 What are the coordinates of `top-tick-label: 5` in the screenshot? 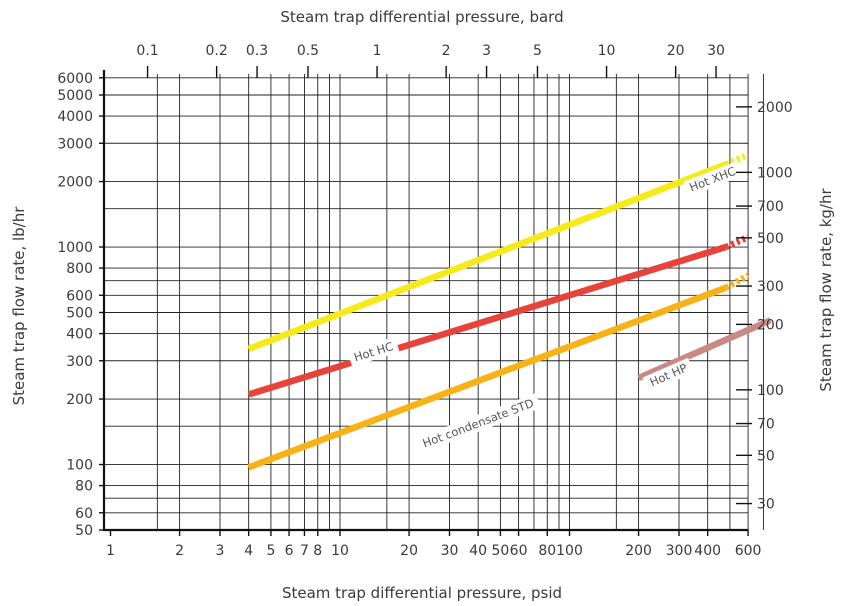 It's located at (537, 51).